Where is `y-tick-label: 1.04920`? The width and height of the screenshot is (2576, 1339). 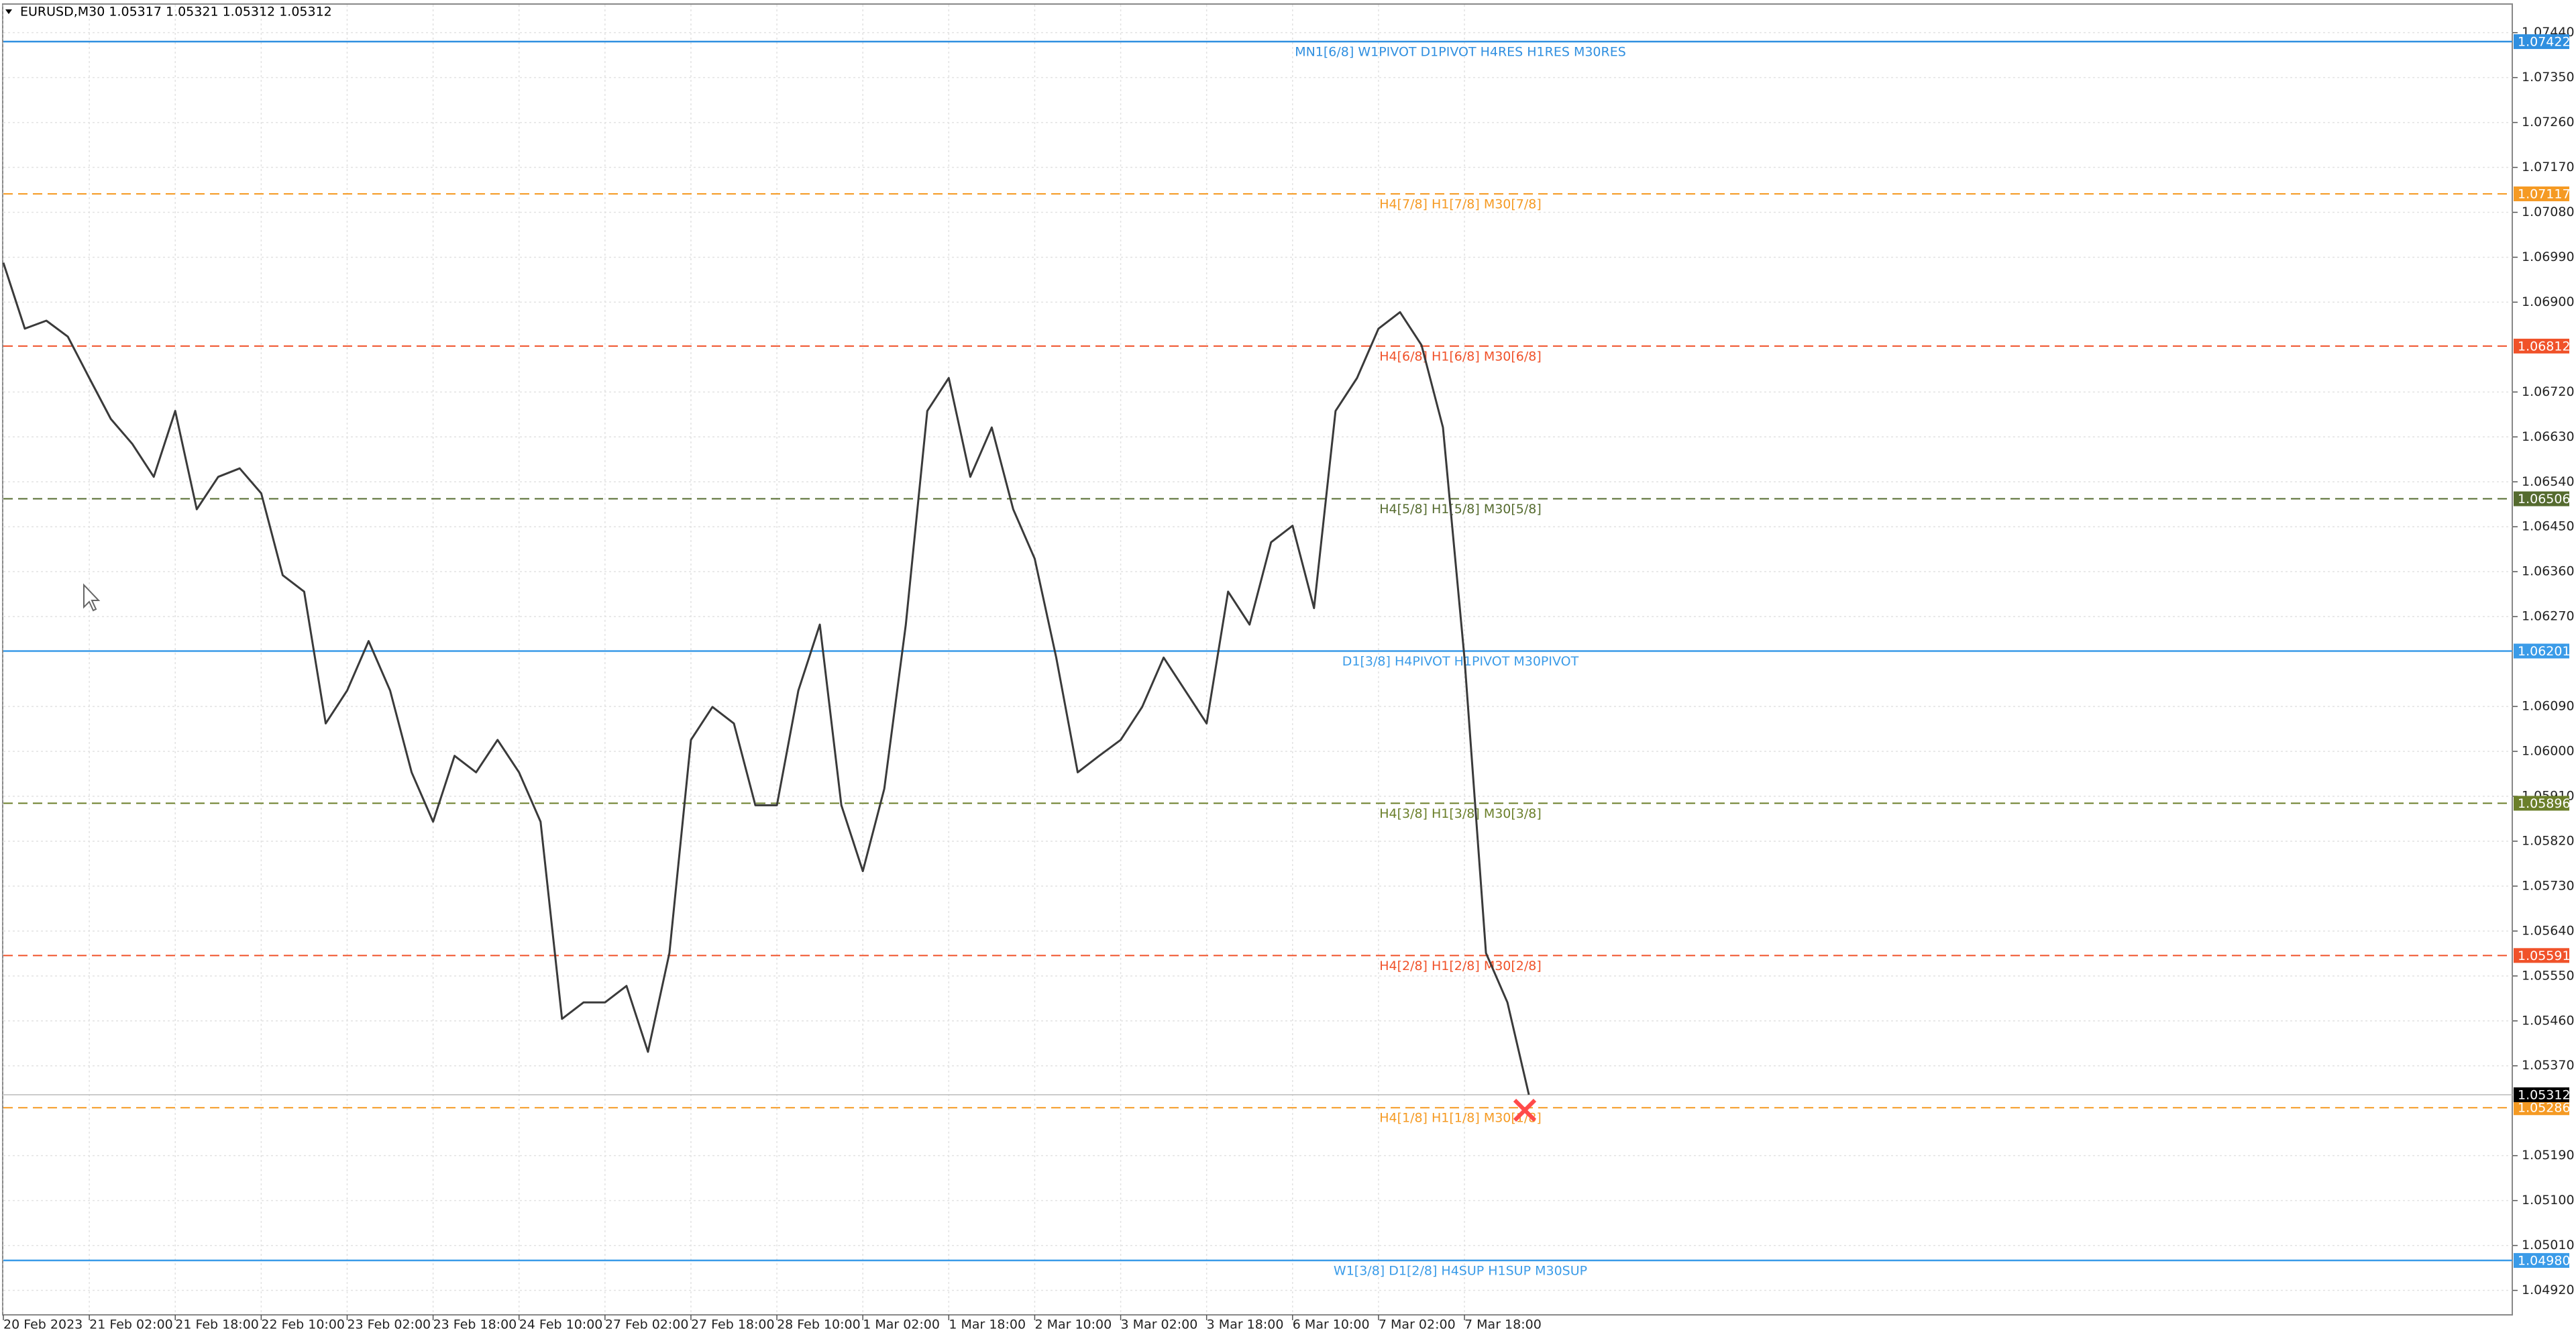 y-tick-label: 1.04920 is located at coordinates (2548, 1290).